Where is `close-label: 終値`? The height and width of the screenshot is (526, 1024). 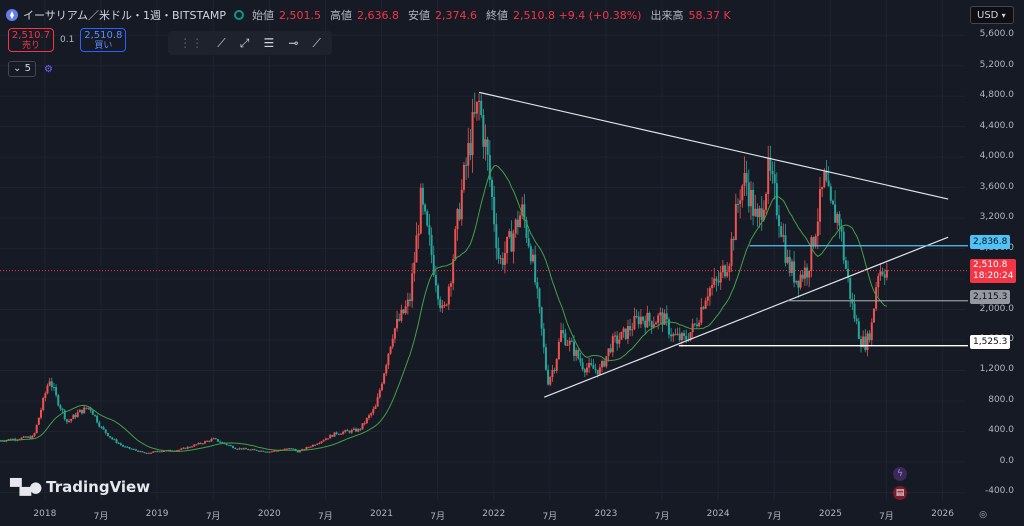
close-label: 終値 is located at coordinates (497, 15).